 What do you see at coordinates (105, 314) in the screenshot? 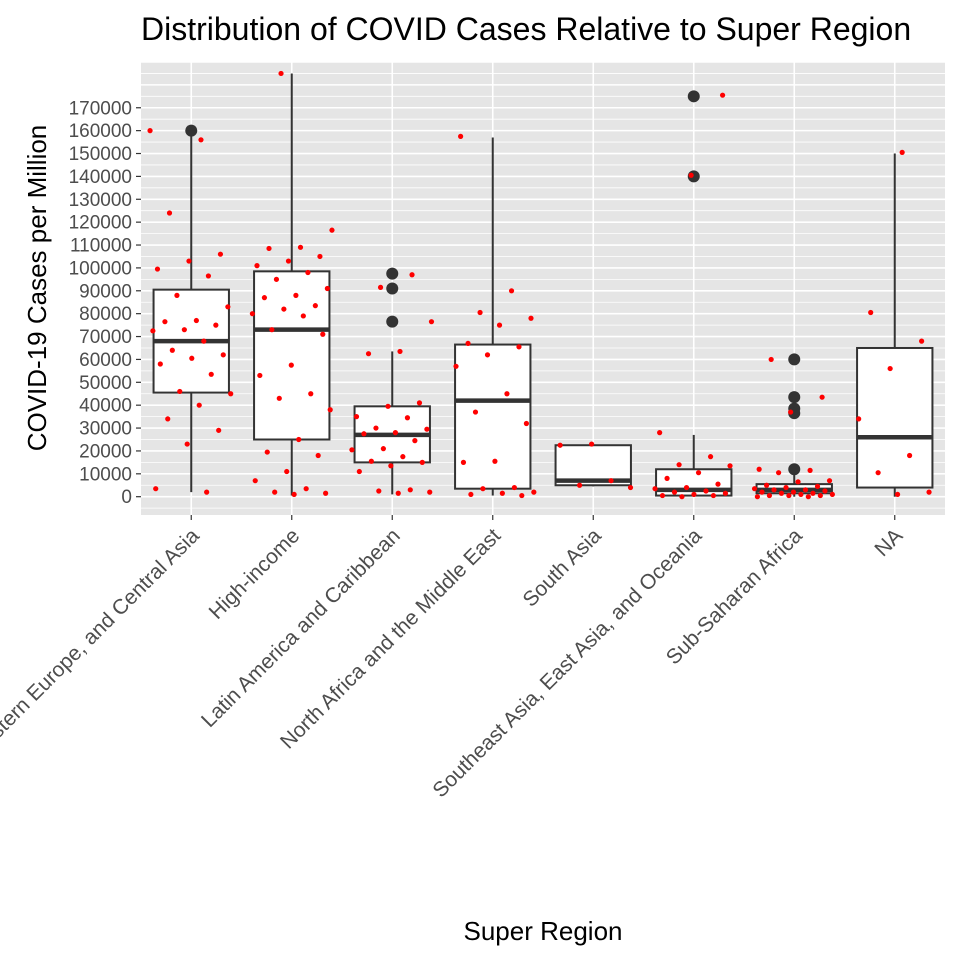
I see `y-tick-label: 80000` at bounding box center [105, 314].